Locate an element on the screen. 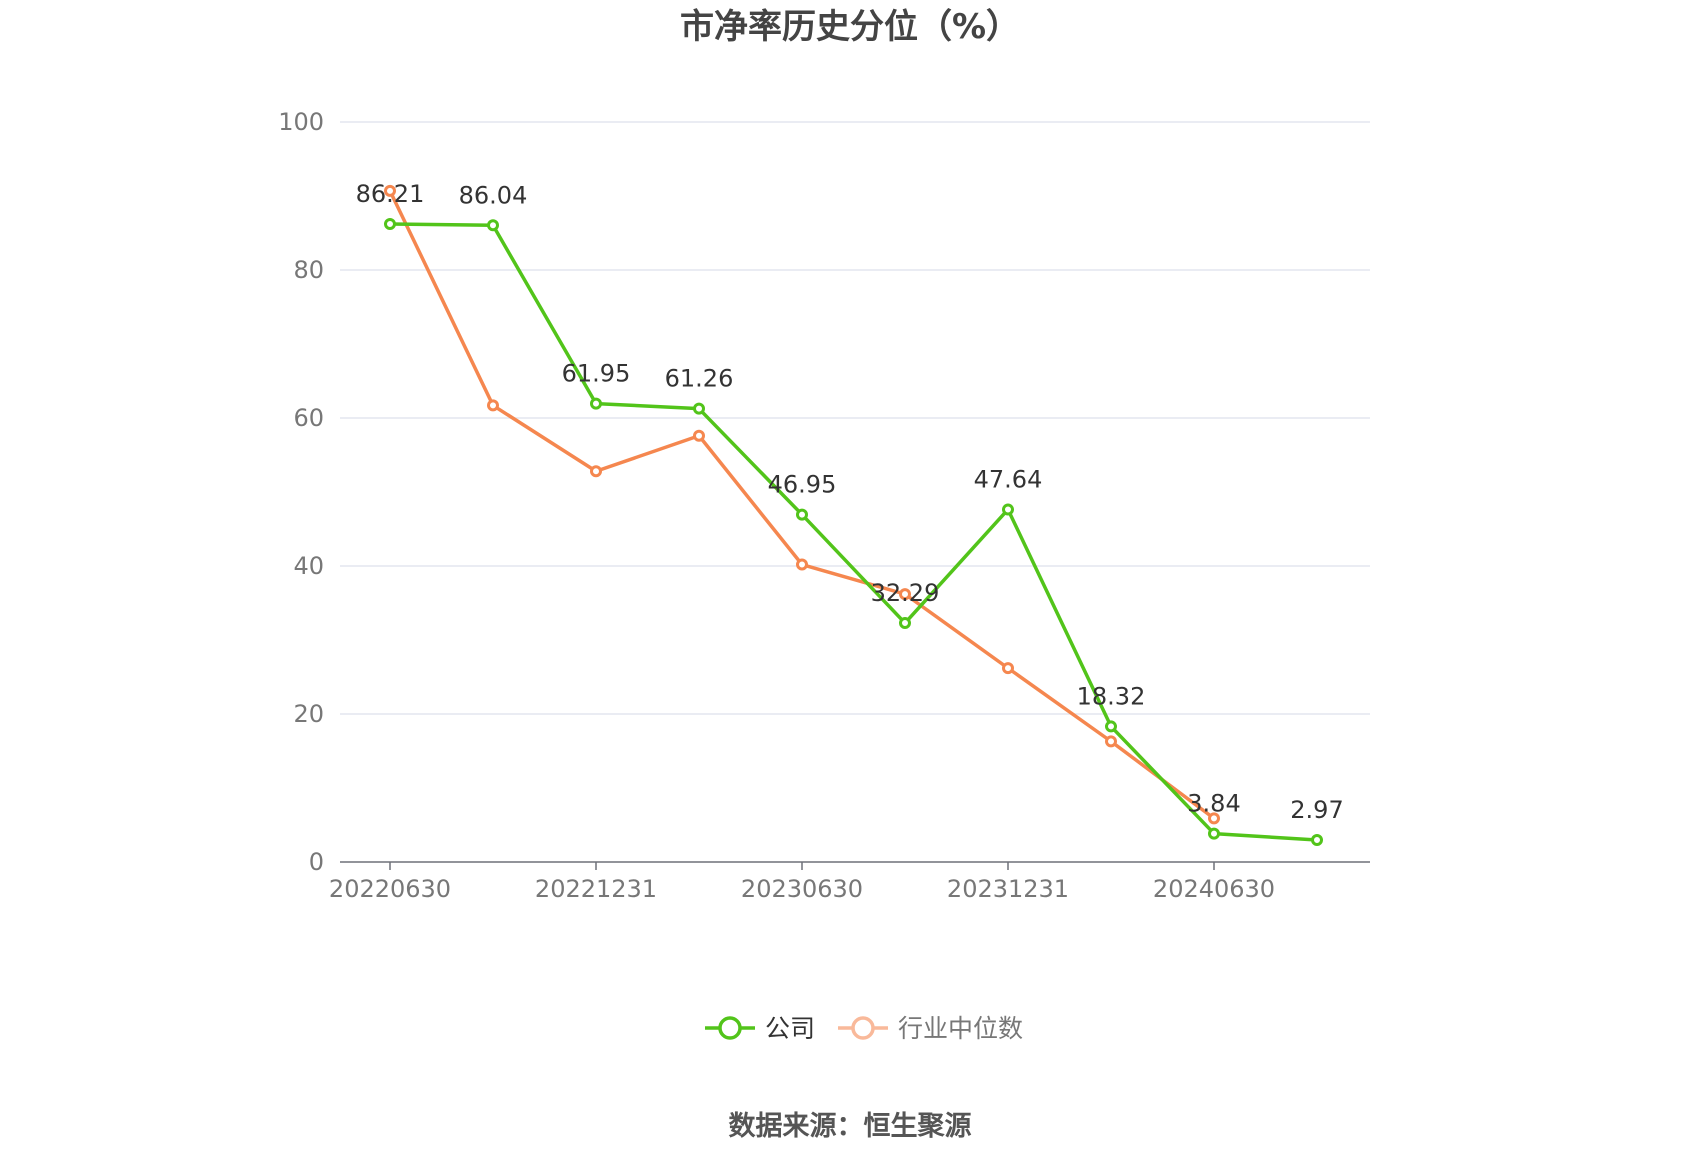  data-label: 61.26 is located at coordinates (699, 379).